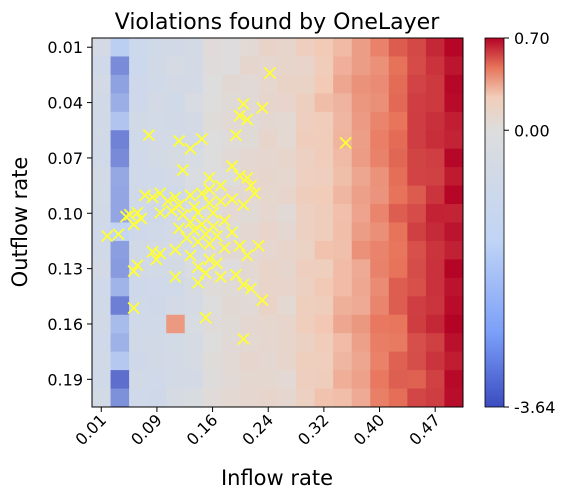  What do you see at coordinates (65, 47) in the screenshot?
I see `y-tick-label: 0.01` at bounding box center [65, 47].